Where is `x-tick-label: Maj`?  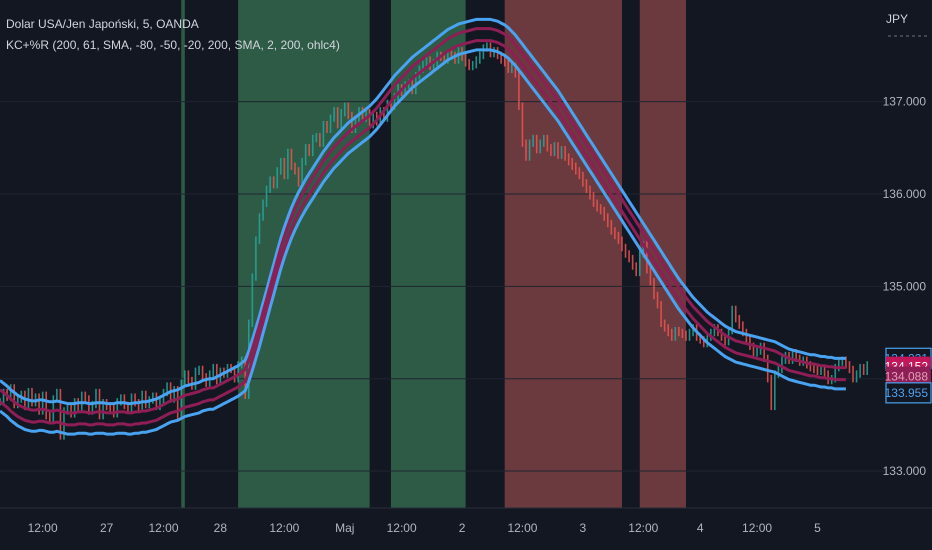
x-tick-label: Maj is located at coordinates (344, 528).